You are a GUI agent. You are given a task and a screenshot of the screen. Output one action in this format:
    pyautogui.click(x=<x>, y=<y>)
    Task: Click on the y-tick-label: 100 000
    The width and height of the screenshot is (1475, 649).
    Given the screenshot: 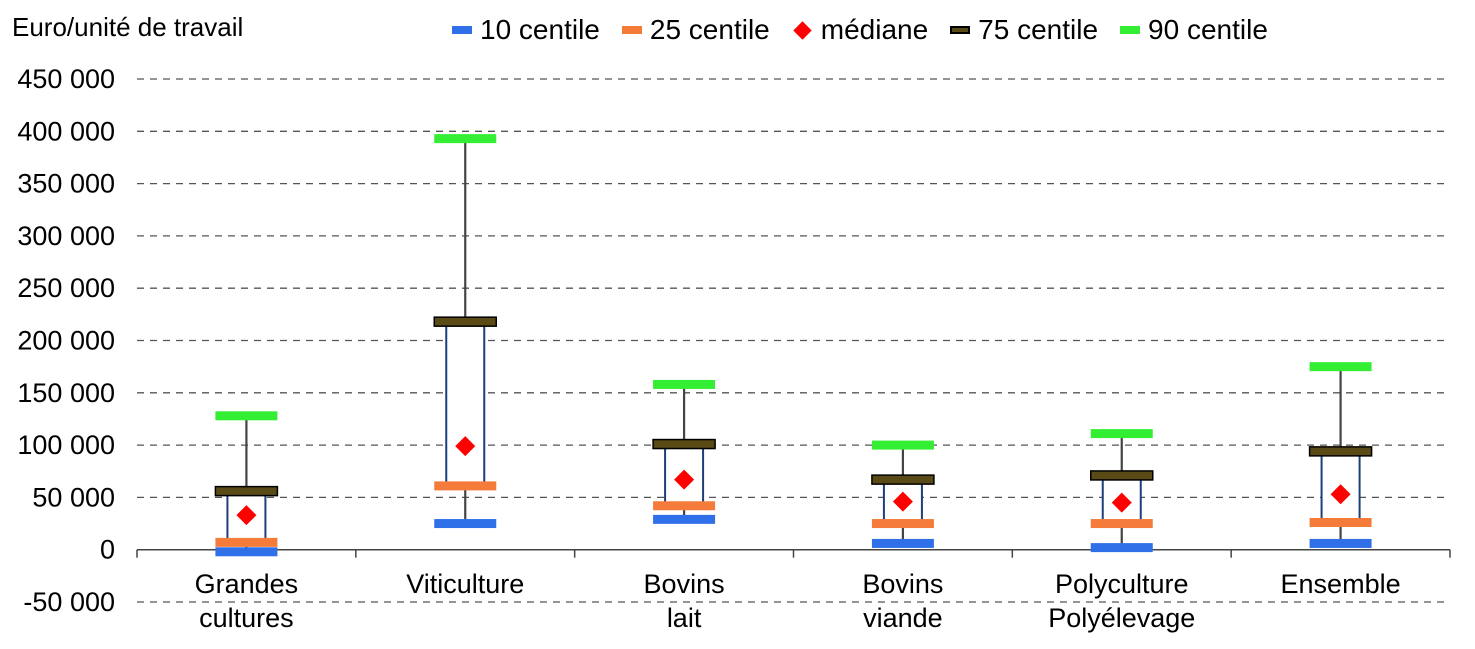 What is the action you would take?
    pyautogui.click(x=66, y=445)
    